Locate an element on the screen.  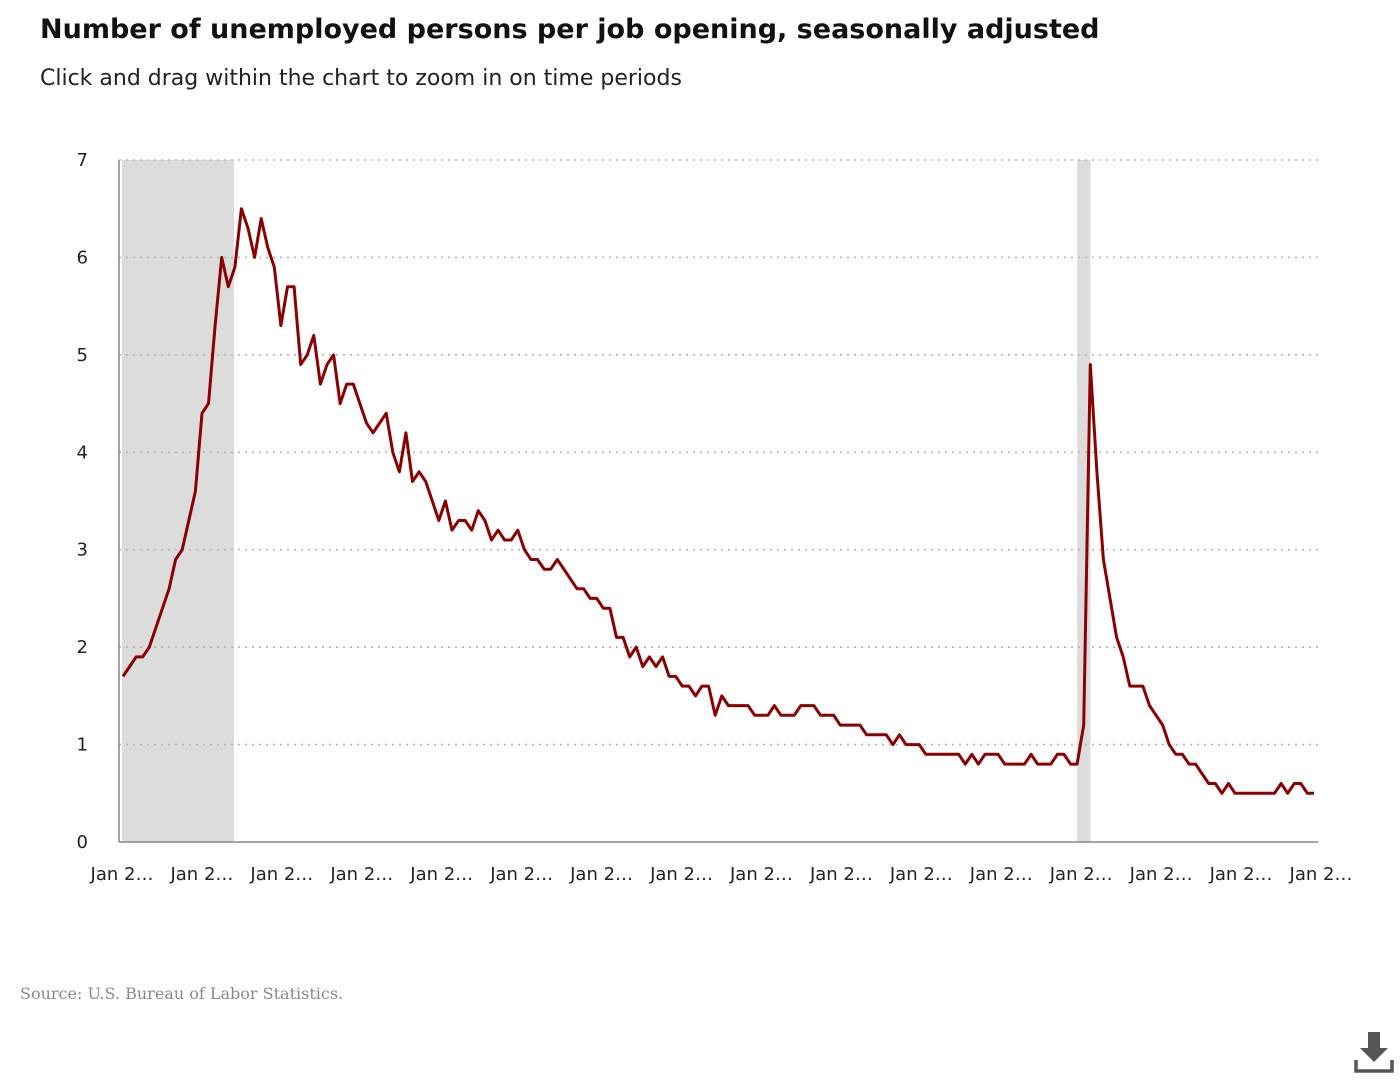
y-tick-label: 1 is located at coordinates (82, 745).